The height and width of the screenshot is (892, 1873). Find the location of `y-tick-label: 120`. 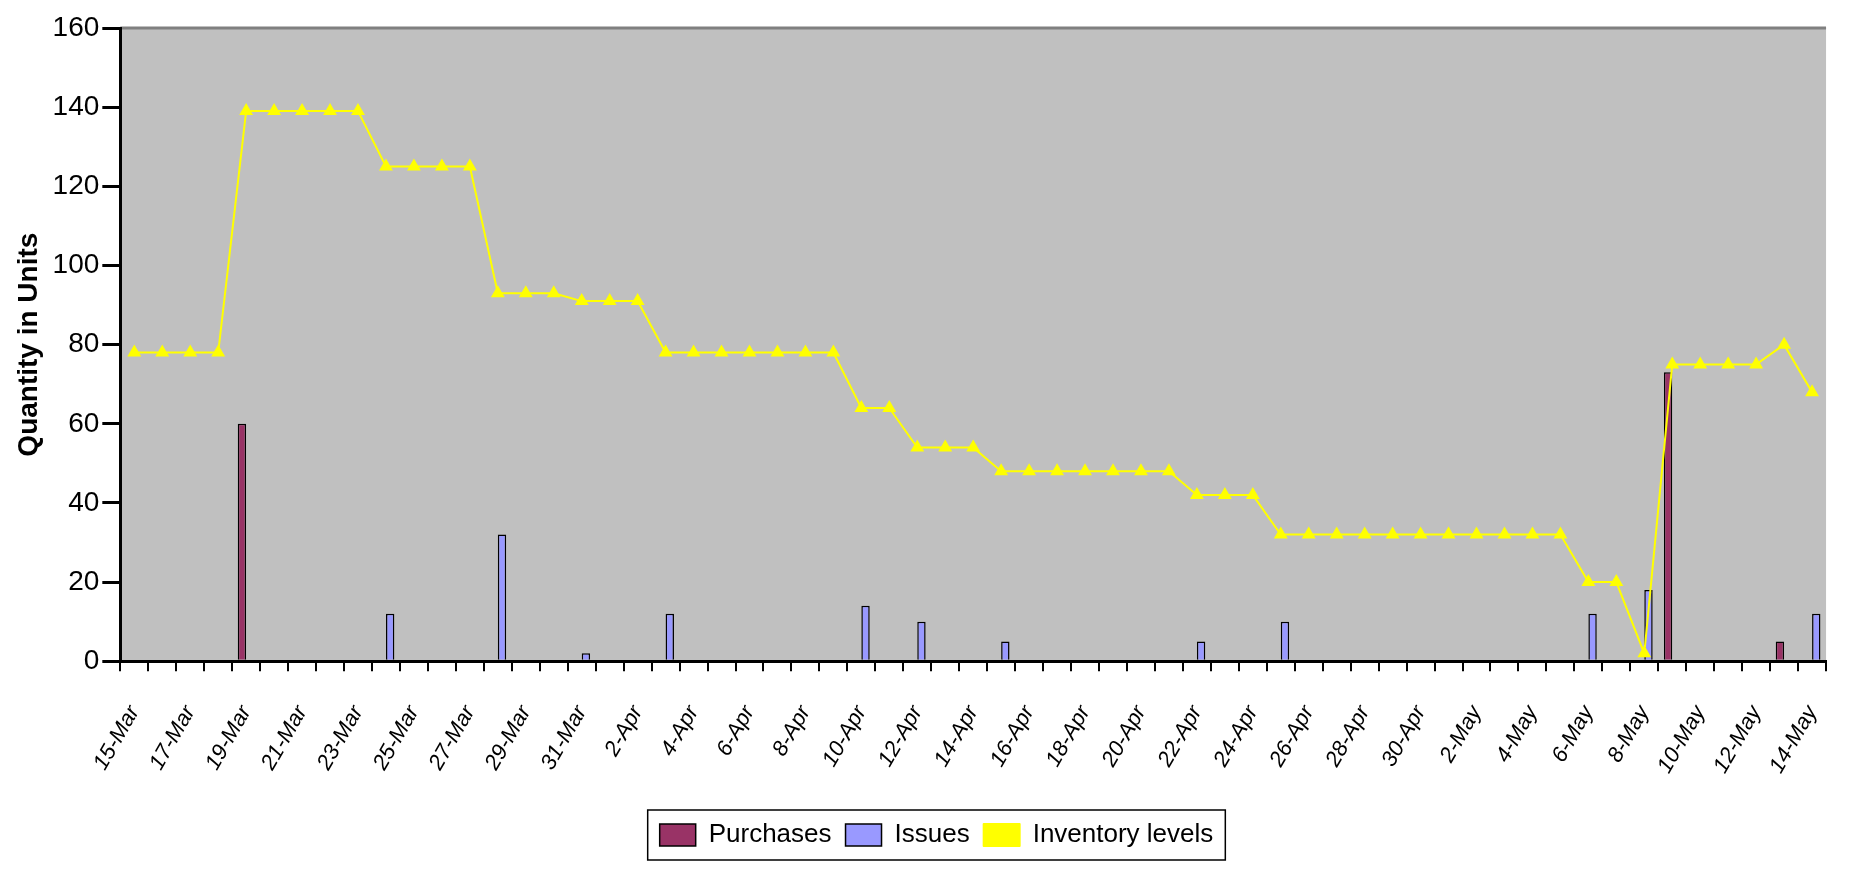

y-tick-label: 120 is located at coordinates (76, 185).